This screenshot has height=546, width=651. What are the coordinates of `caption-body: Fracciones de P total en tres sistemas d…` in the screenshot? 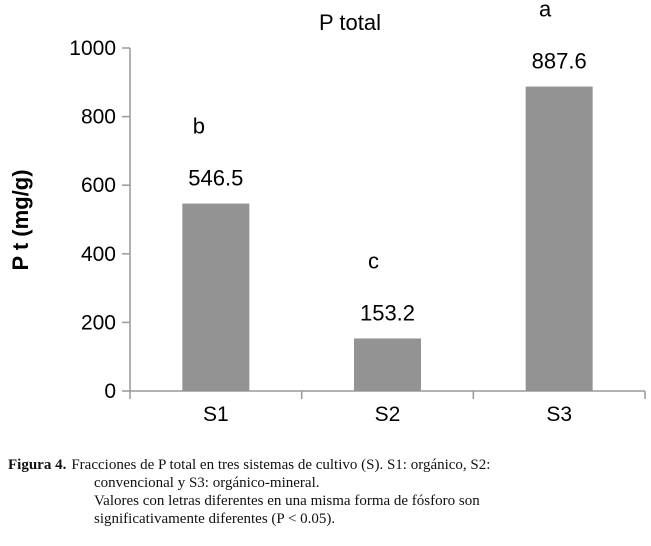 It's located at (359, 465).